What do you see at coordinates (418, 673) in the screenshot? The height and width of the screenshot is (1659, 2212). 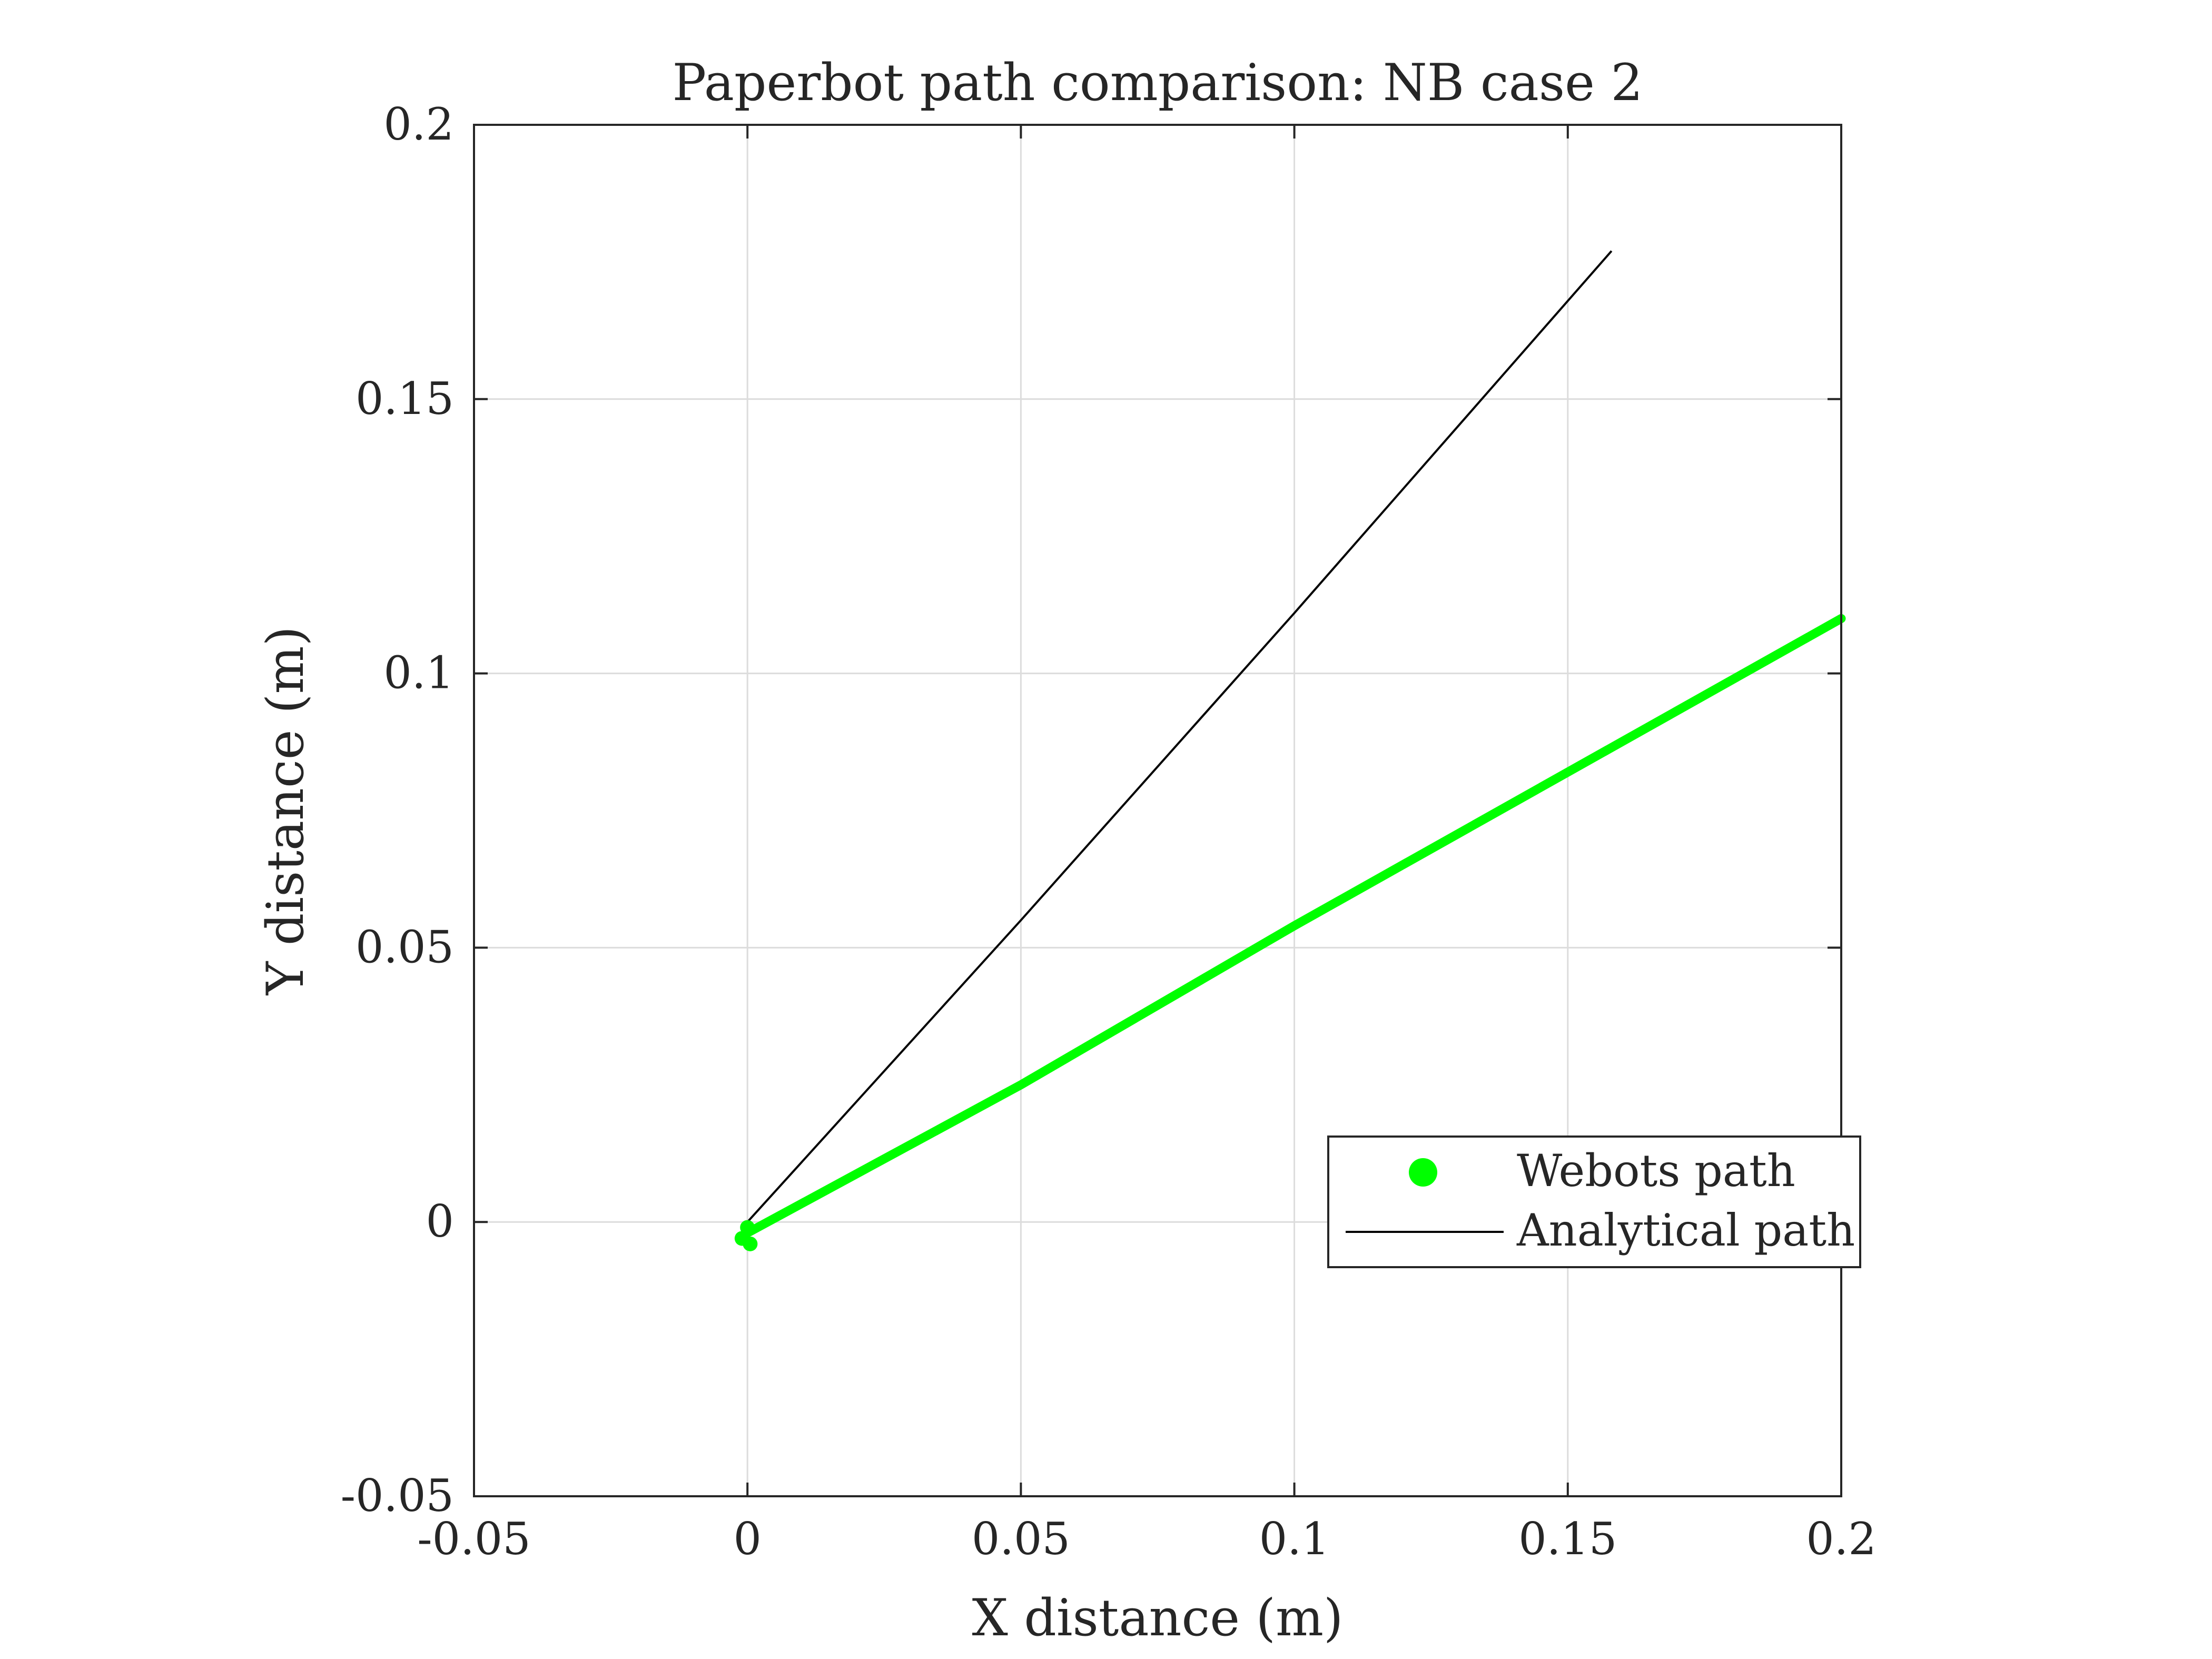 I see `y-tick-label: 0.1` at bounding box center [418, 673].